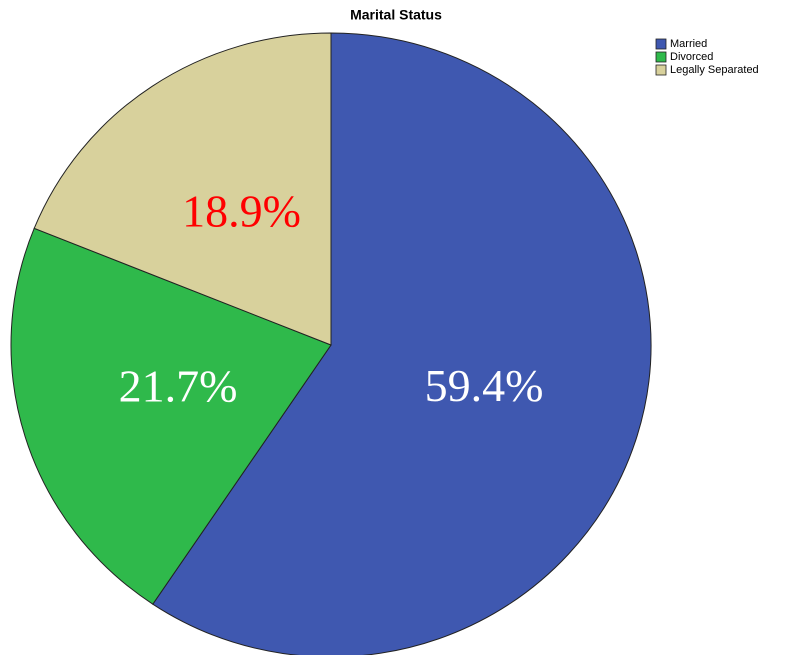 Image resolution: width=796 pixels, height=655 pixels. What do you see at coordinates (688, 44) in the screenshot?
I see `legend-label: Married` at bounding box center [688, 44].